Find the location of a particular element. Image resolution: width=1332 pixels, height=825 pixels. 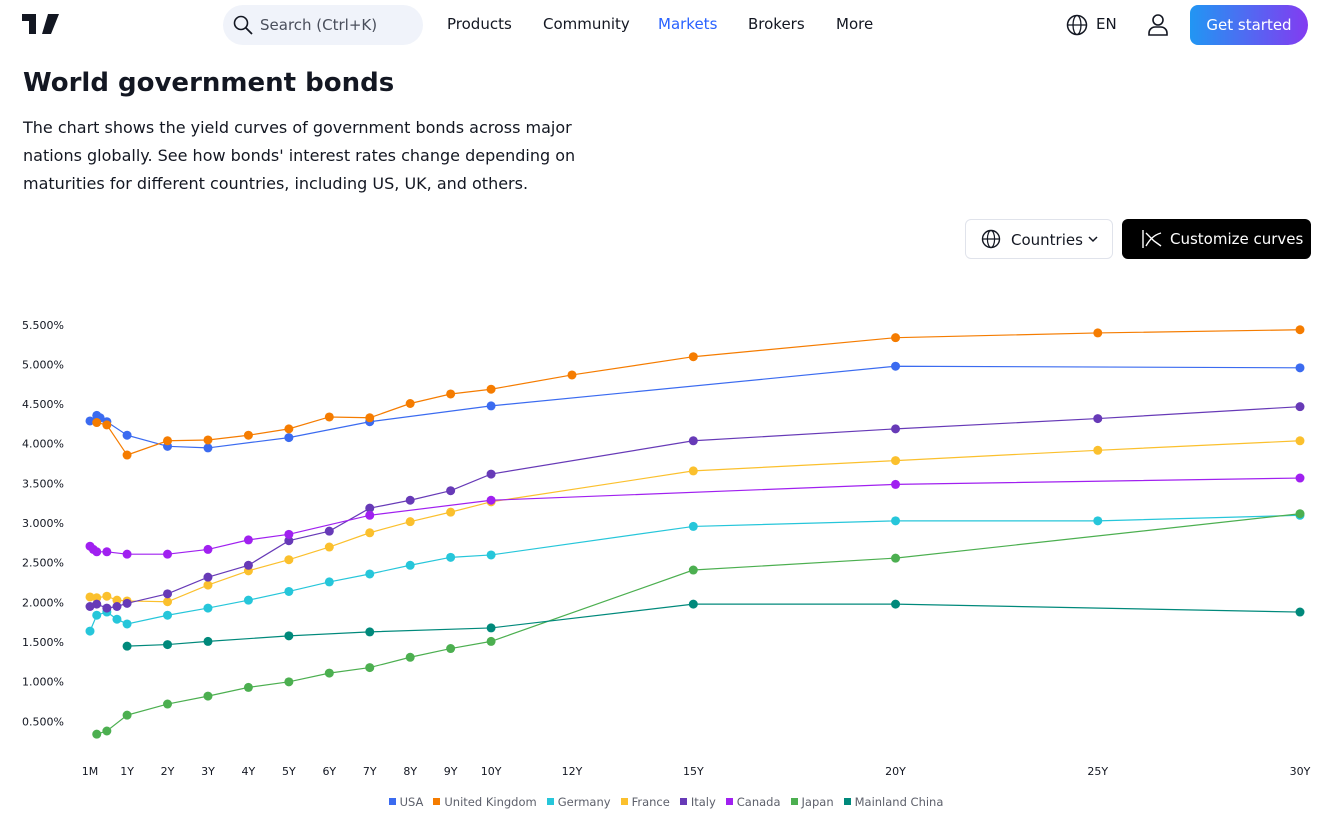

legend-item: Germany is located at coordinates (578, 802).